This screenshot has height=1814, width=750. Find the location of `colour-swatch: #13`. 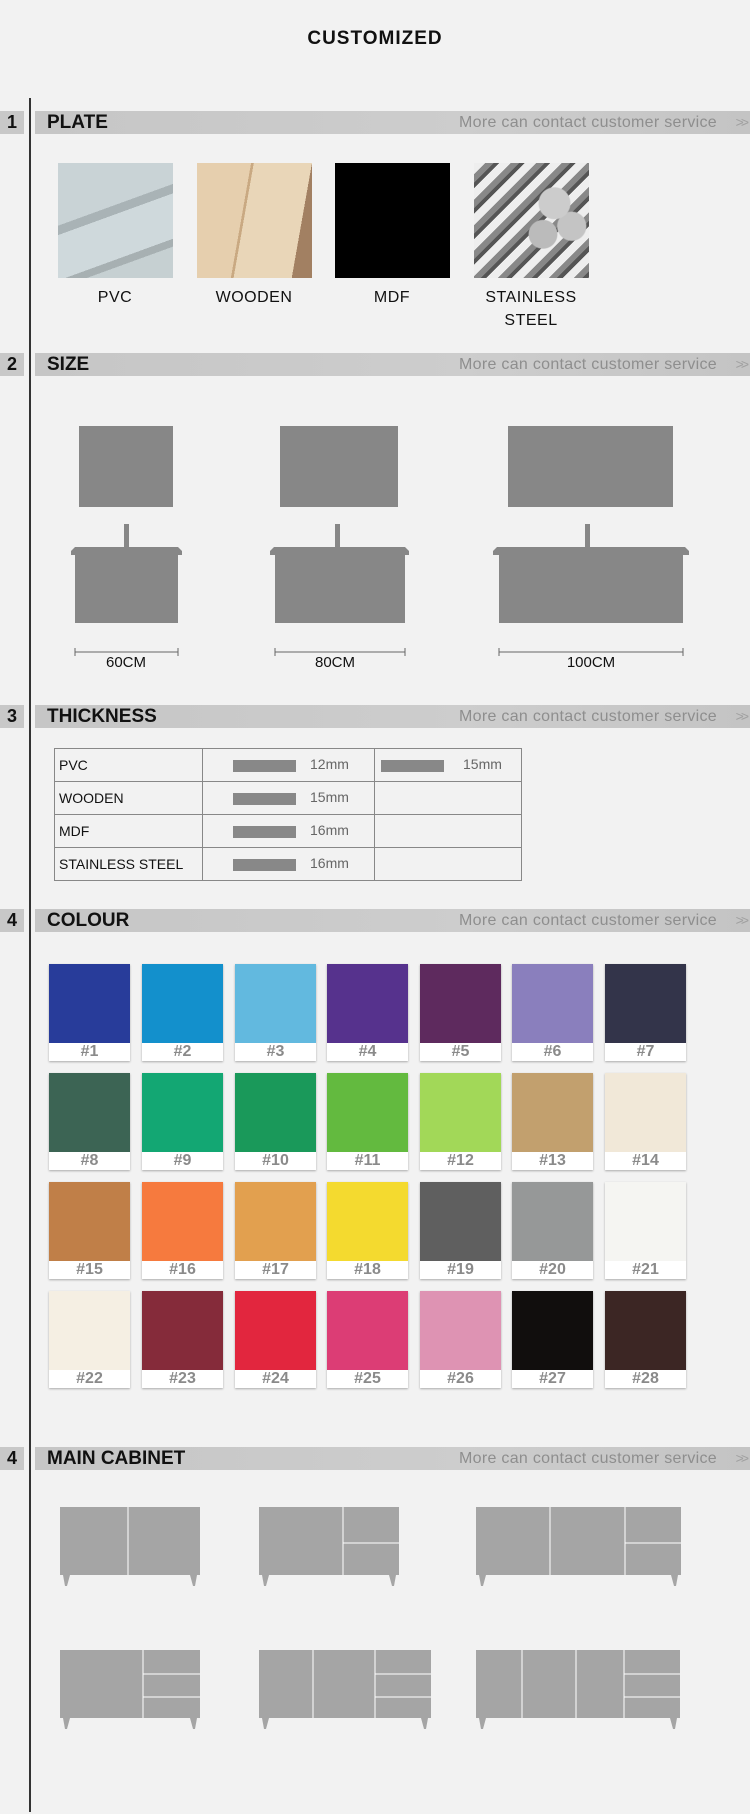

colour-swatch: #13 is located at coordinates (552, 1121).